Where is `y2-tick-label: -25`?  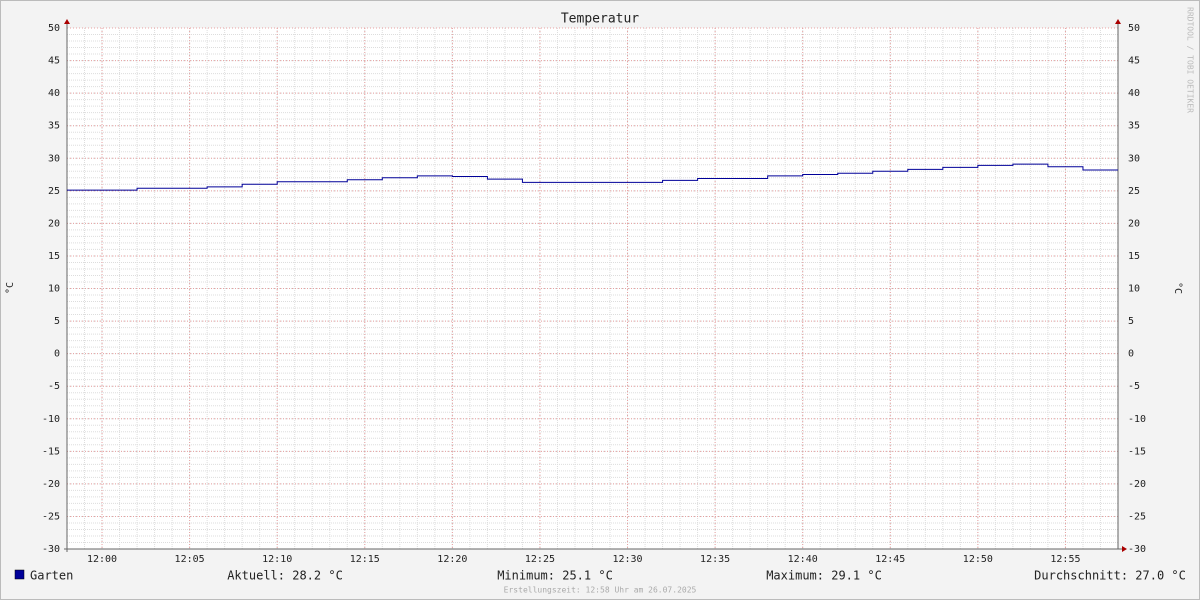 y2-tick-label: -25 is located at coordinates (1137, 516).